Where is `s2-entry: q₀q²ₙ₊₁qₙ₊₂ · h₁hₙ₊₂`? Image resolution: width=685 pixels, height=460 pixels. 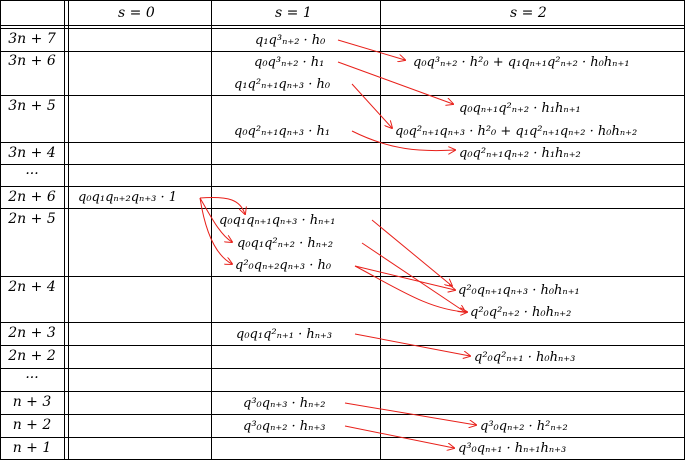
s2-entry: q₀q²ₙ₊₁qₙ₊₂ · h₁hₙ₊₂ is located at coordinates (520, 153).